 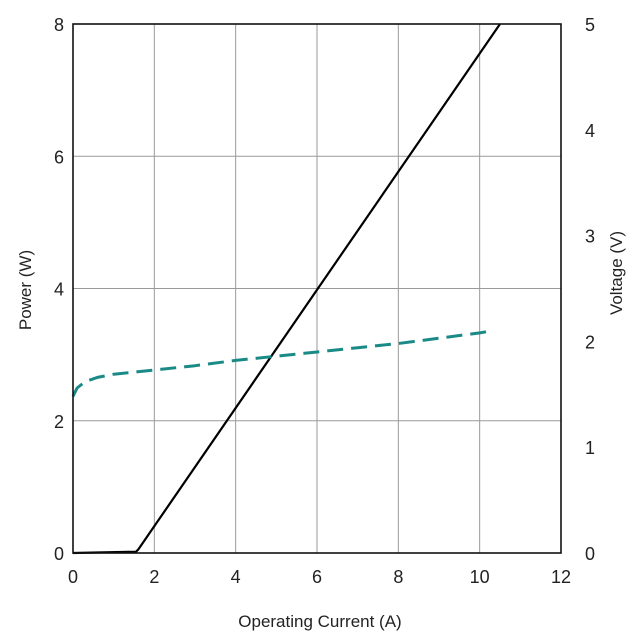 What do you see at coordinates (319, 621) in the screenshot?
I see `x-axis-title: Operating Current (A)` at bounding box center [319, 621].